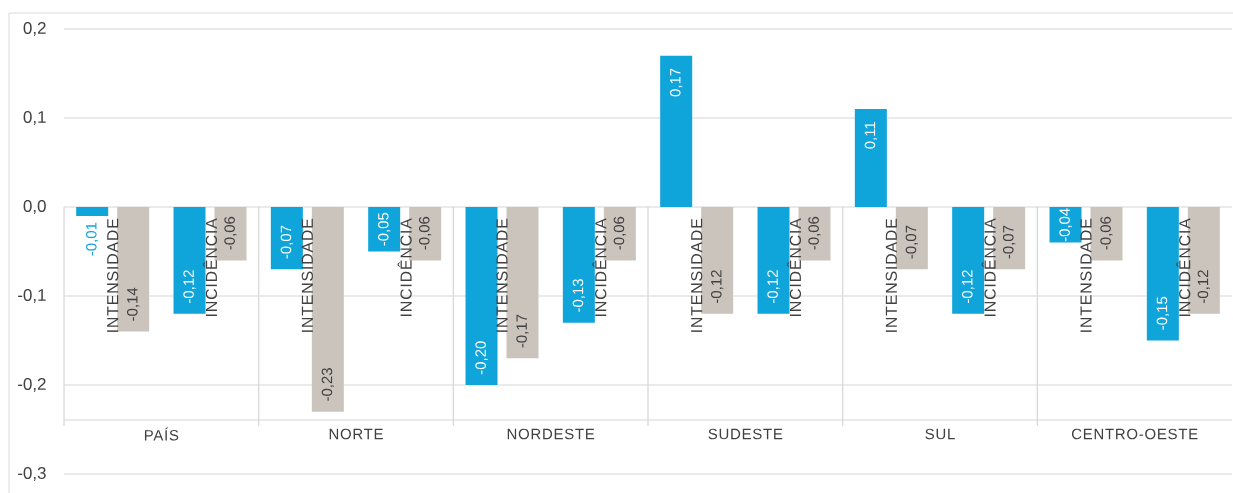 This screenshot has width=1233, height=493. What do you see at coordinates (579, 295) in the screenshot?
I see `data-label: -0,13` at bounding box center [579, 295].